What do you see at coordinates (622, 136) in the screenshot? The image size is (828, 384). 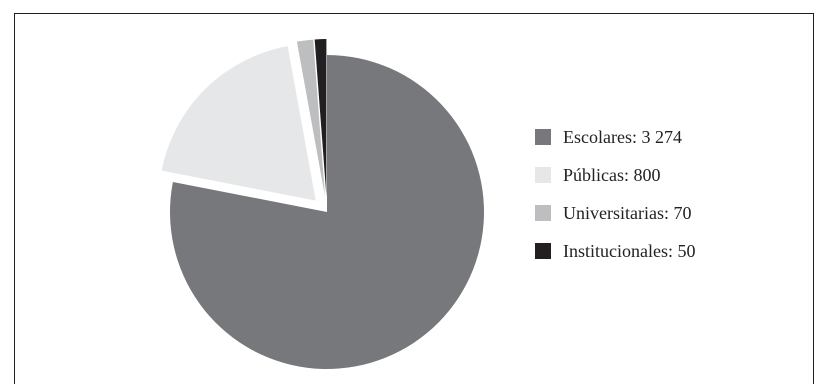 I see `legend-label: Escolares: 3 274` at bounding box center [622, 136].